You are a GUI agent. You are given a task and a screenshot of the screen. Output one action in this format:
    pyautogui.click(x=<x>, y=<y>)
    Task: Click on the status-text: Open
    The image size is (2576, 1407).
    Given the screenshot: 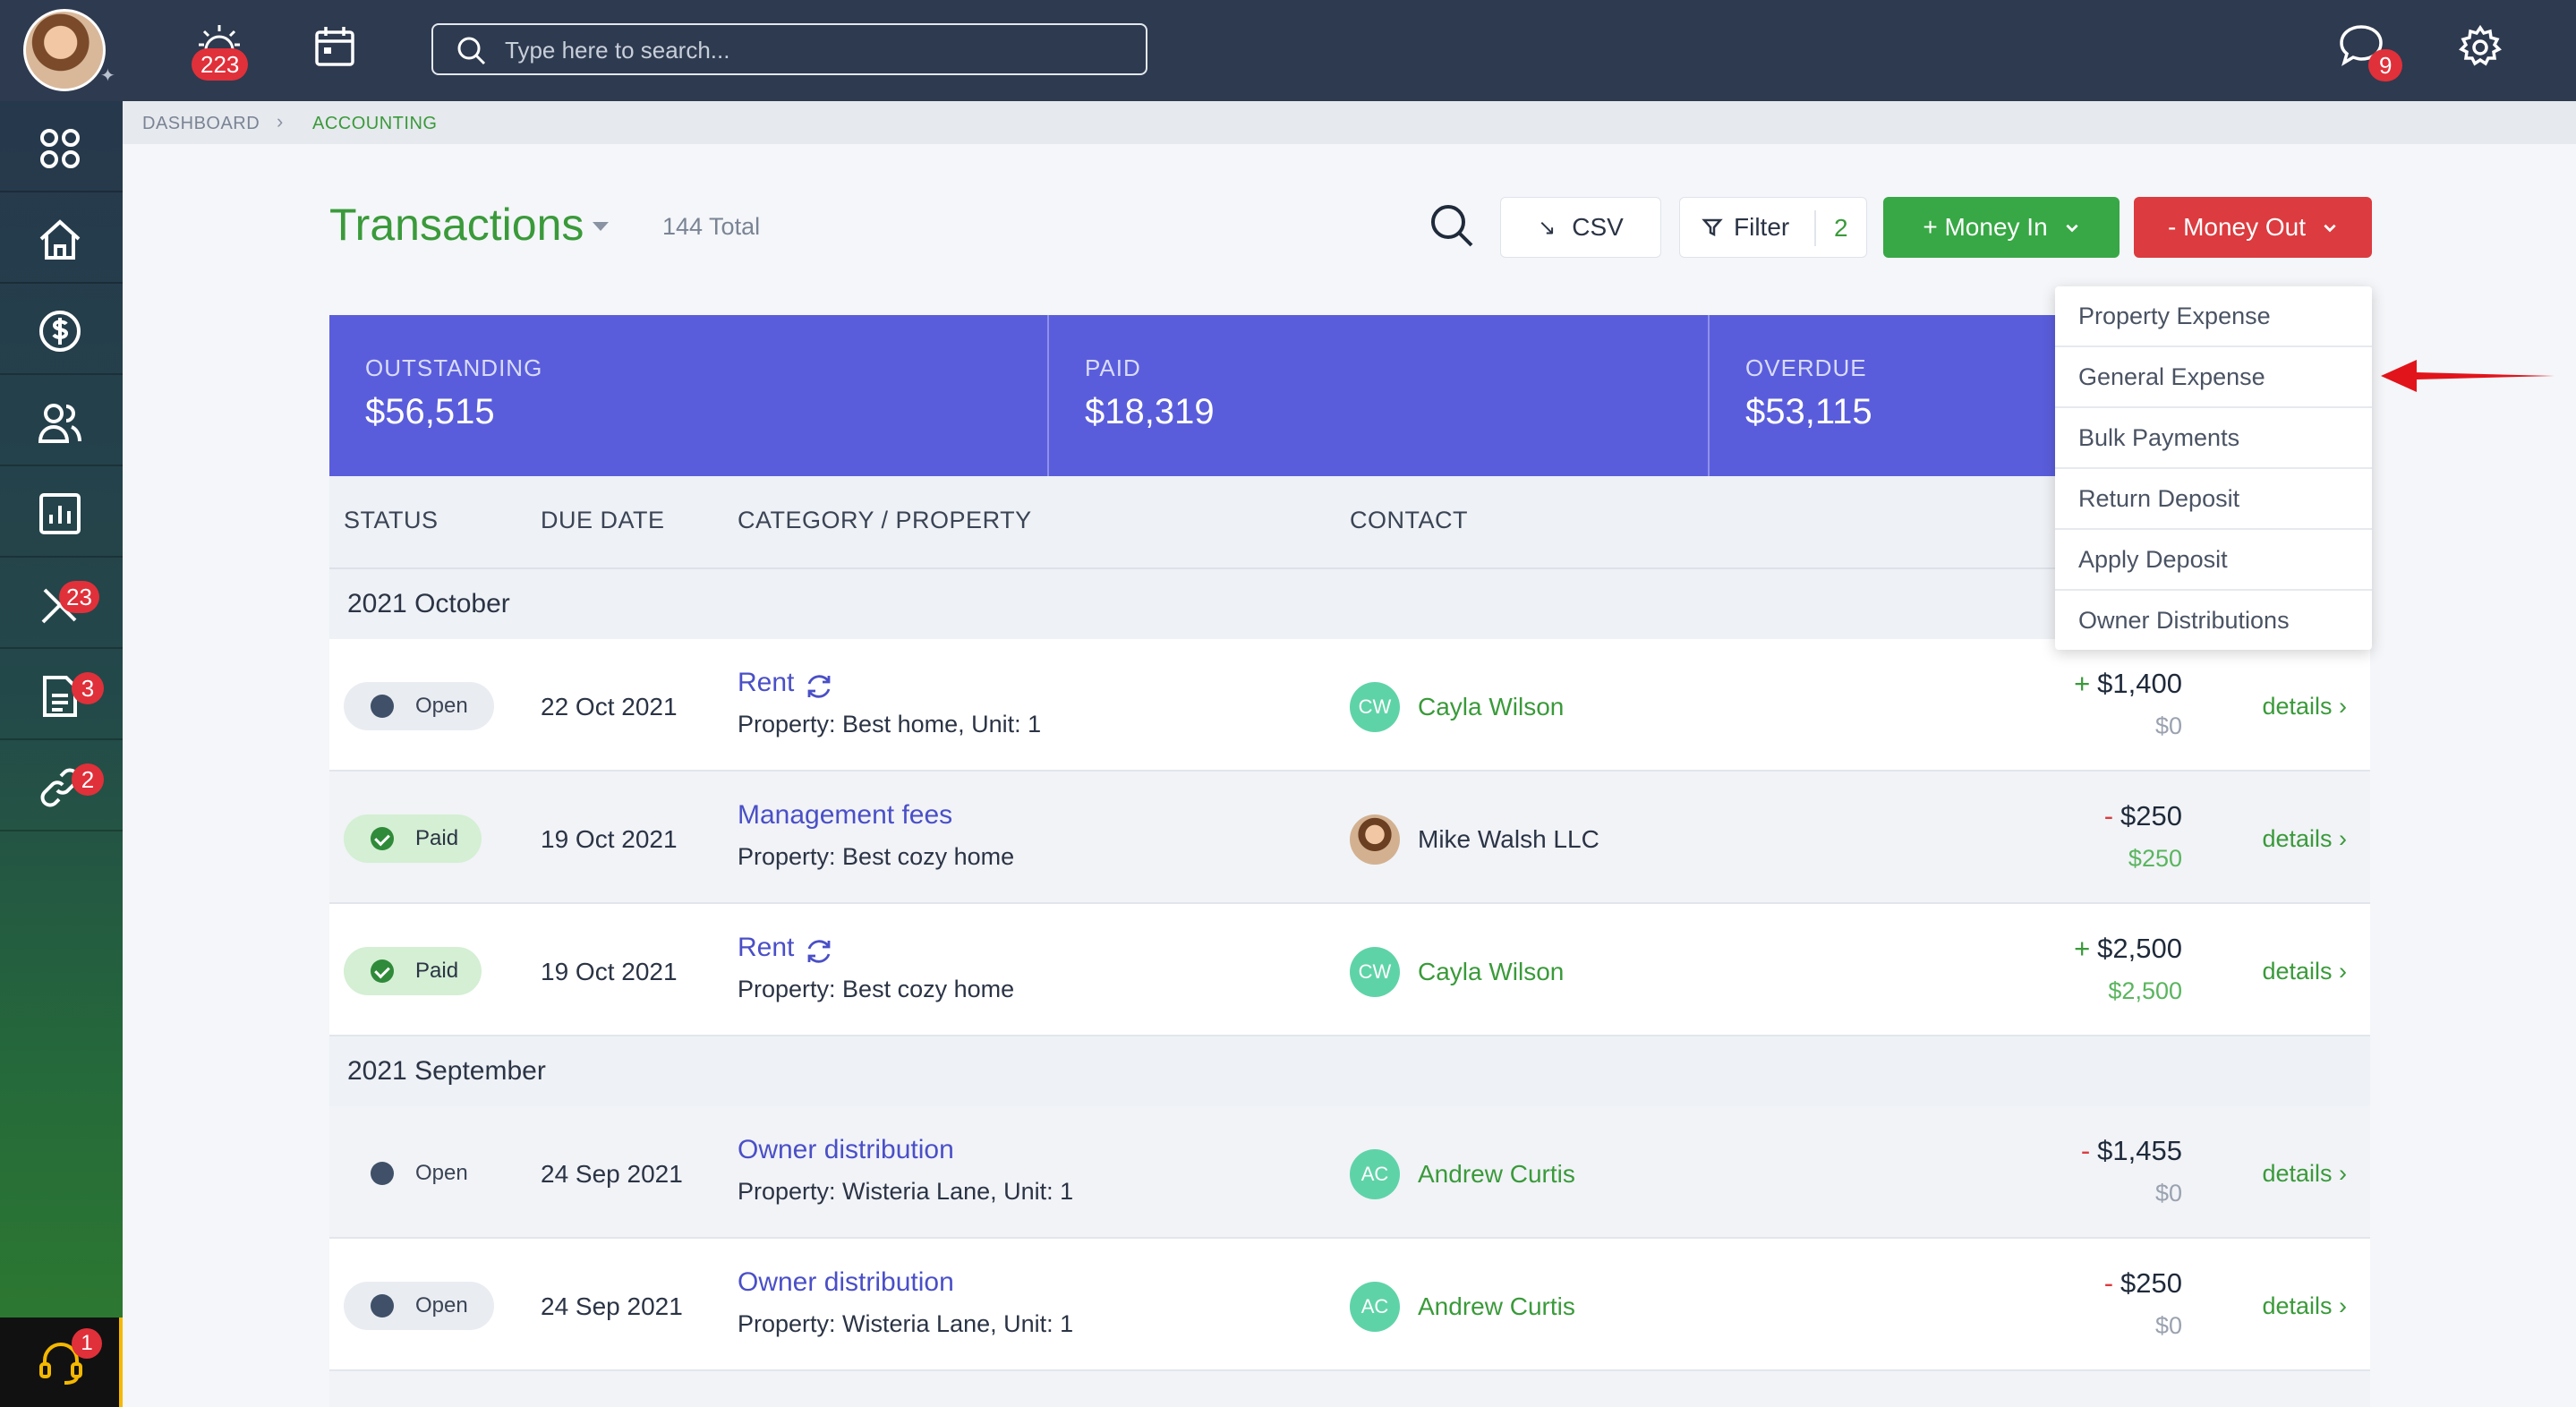 What is the action you would take?
    pyautogui.click(x=441, y=706)
    